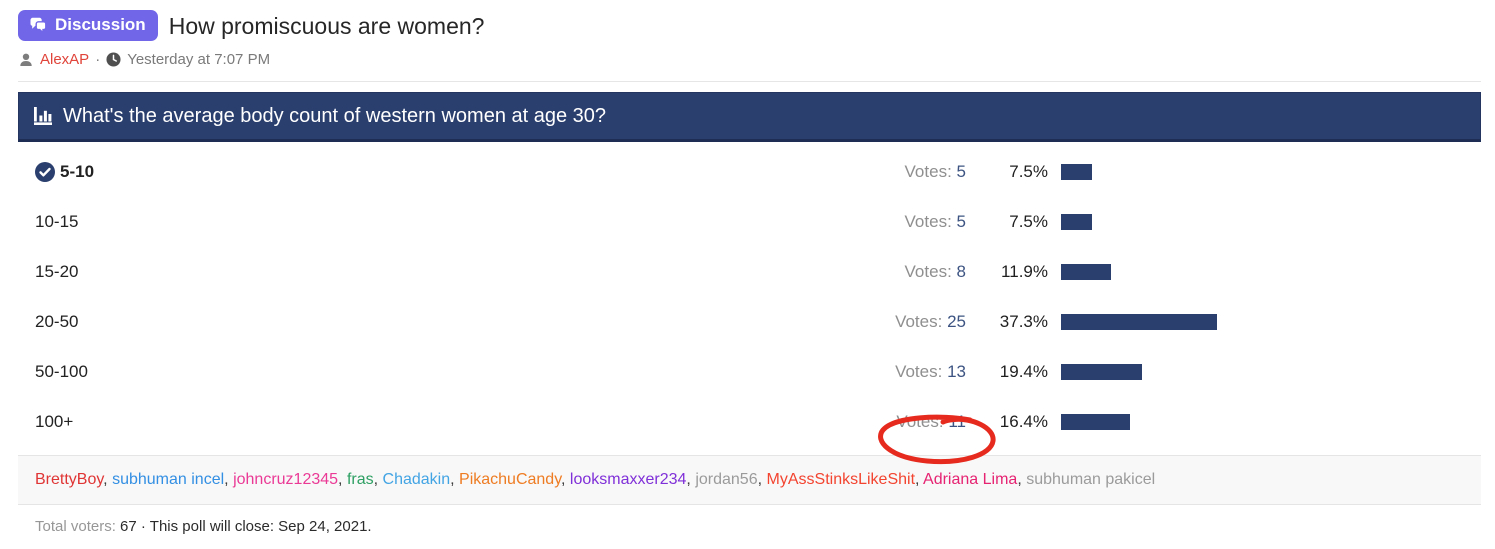 Image resolution: width=1495 pixels, height=549 pixels. I want to click on voter-link: subhuman incel, so click(168, 479).